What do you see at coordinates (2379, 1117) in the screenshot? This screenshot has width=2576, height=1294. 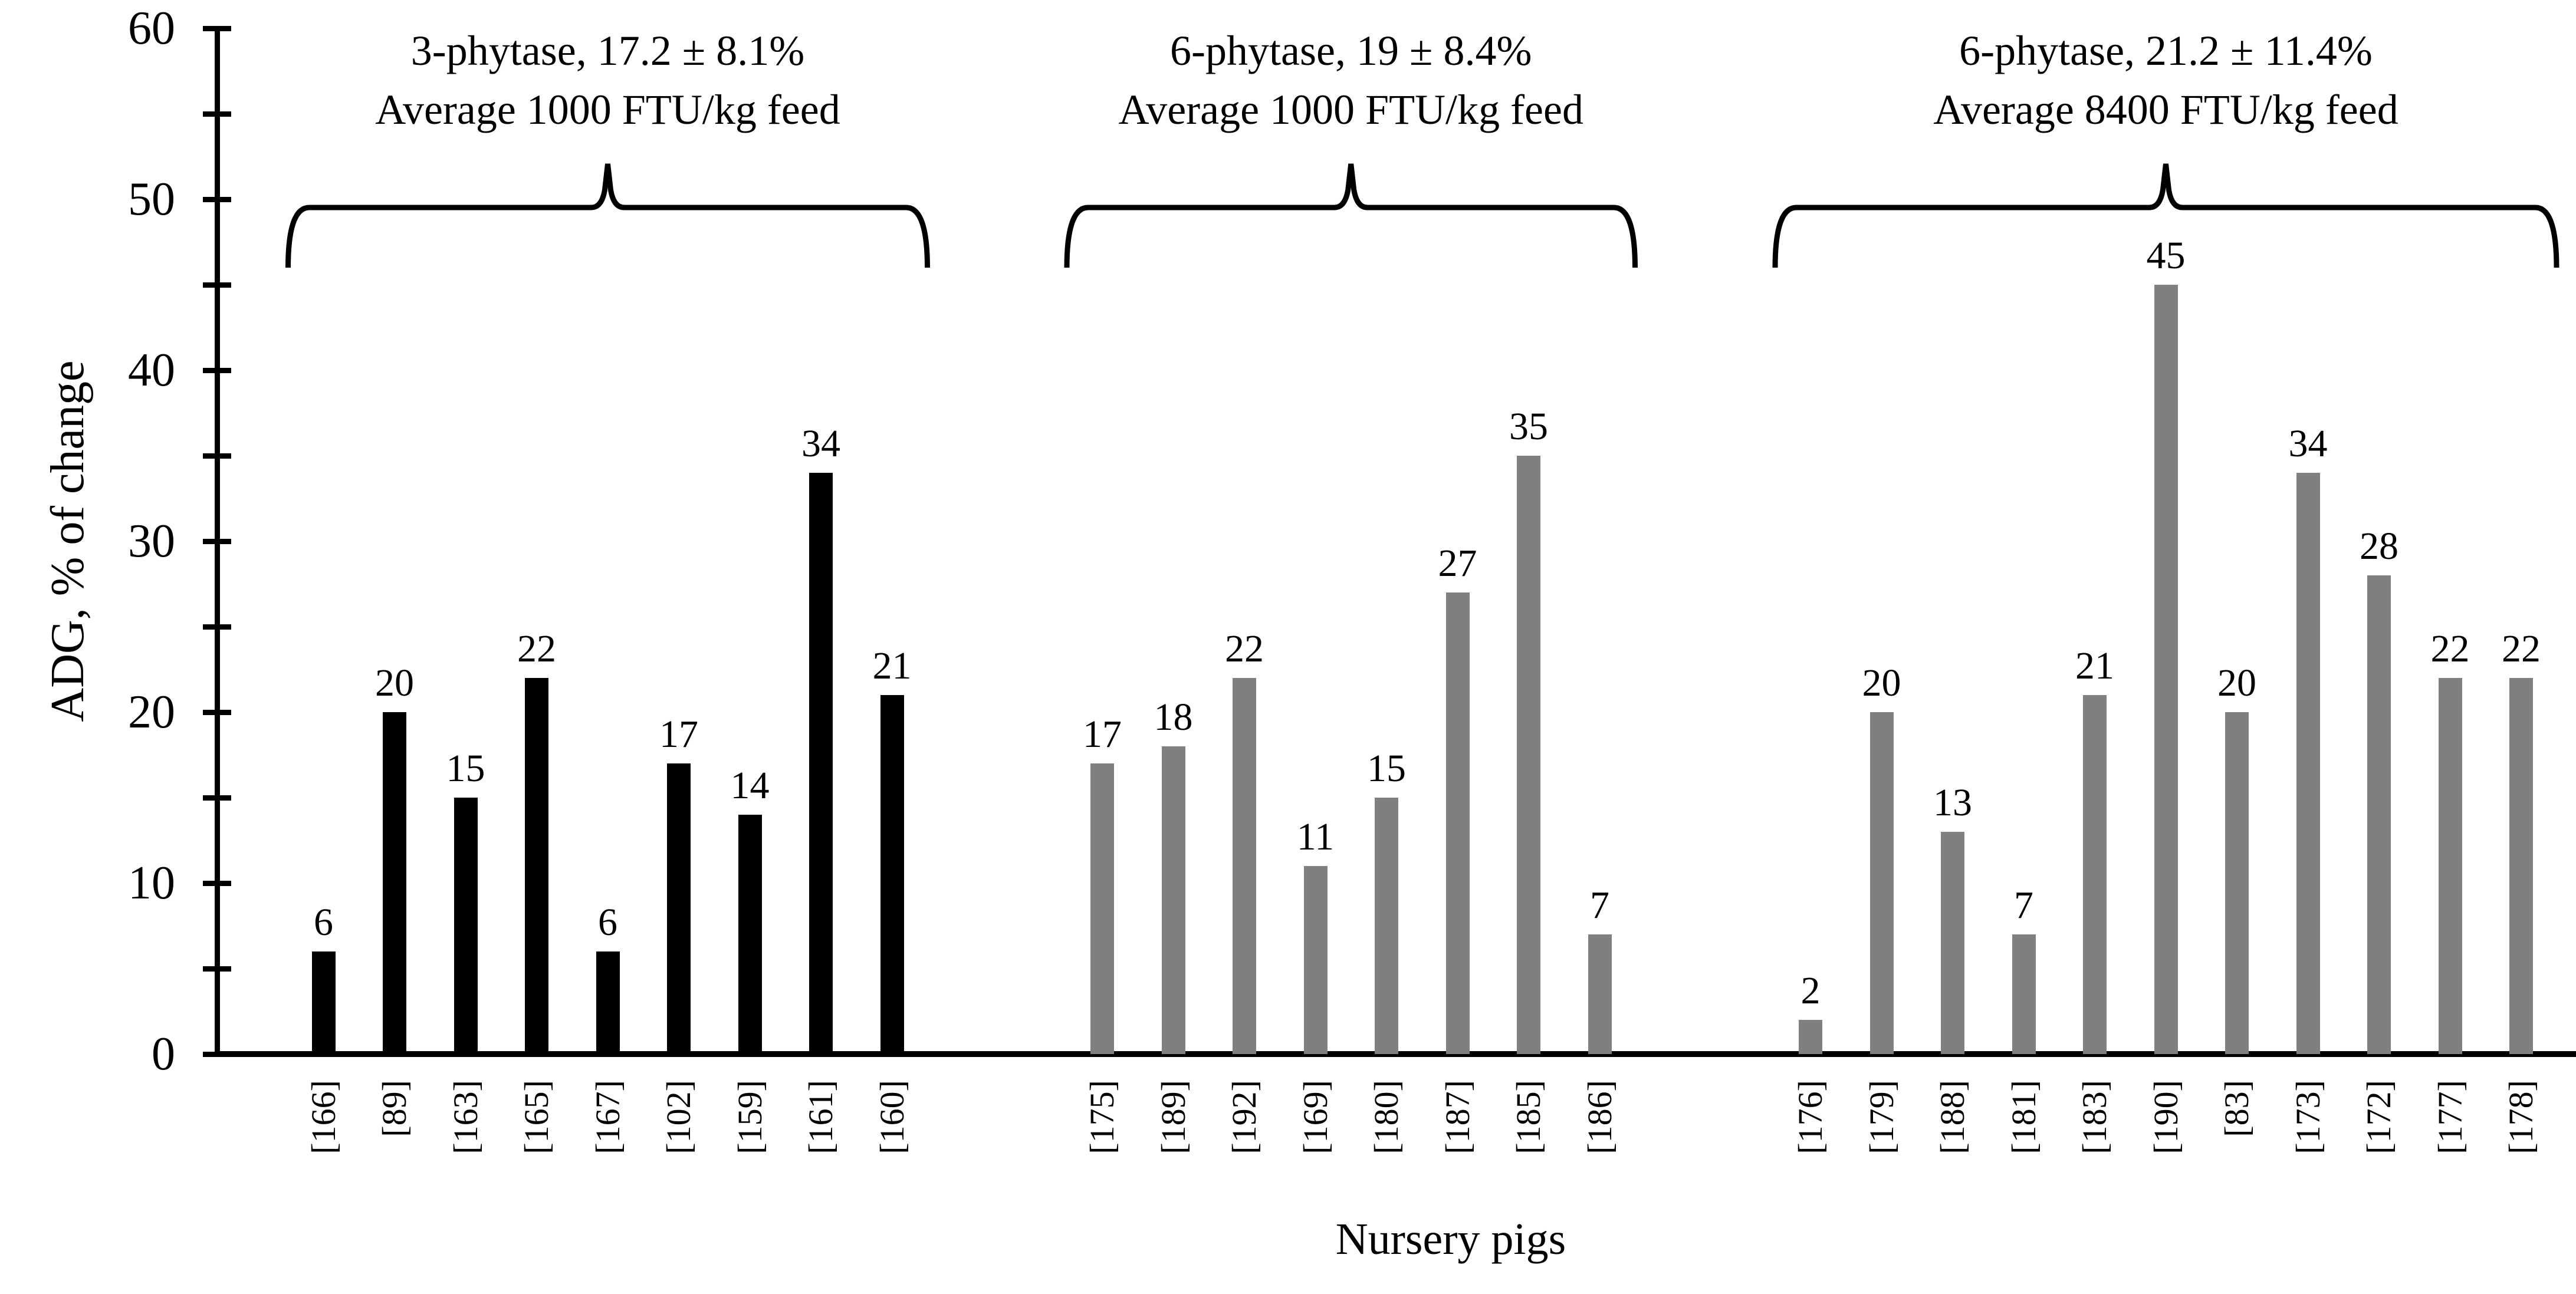 I see `category-label: [172]` at bounding box center [2379, 1117].